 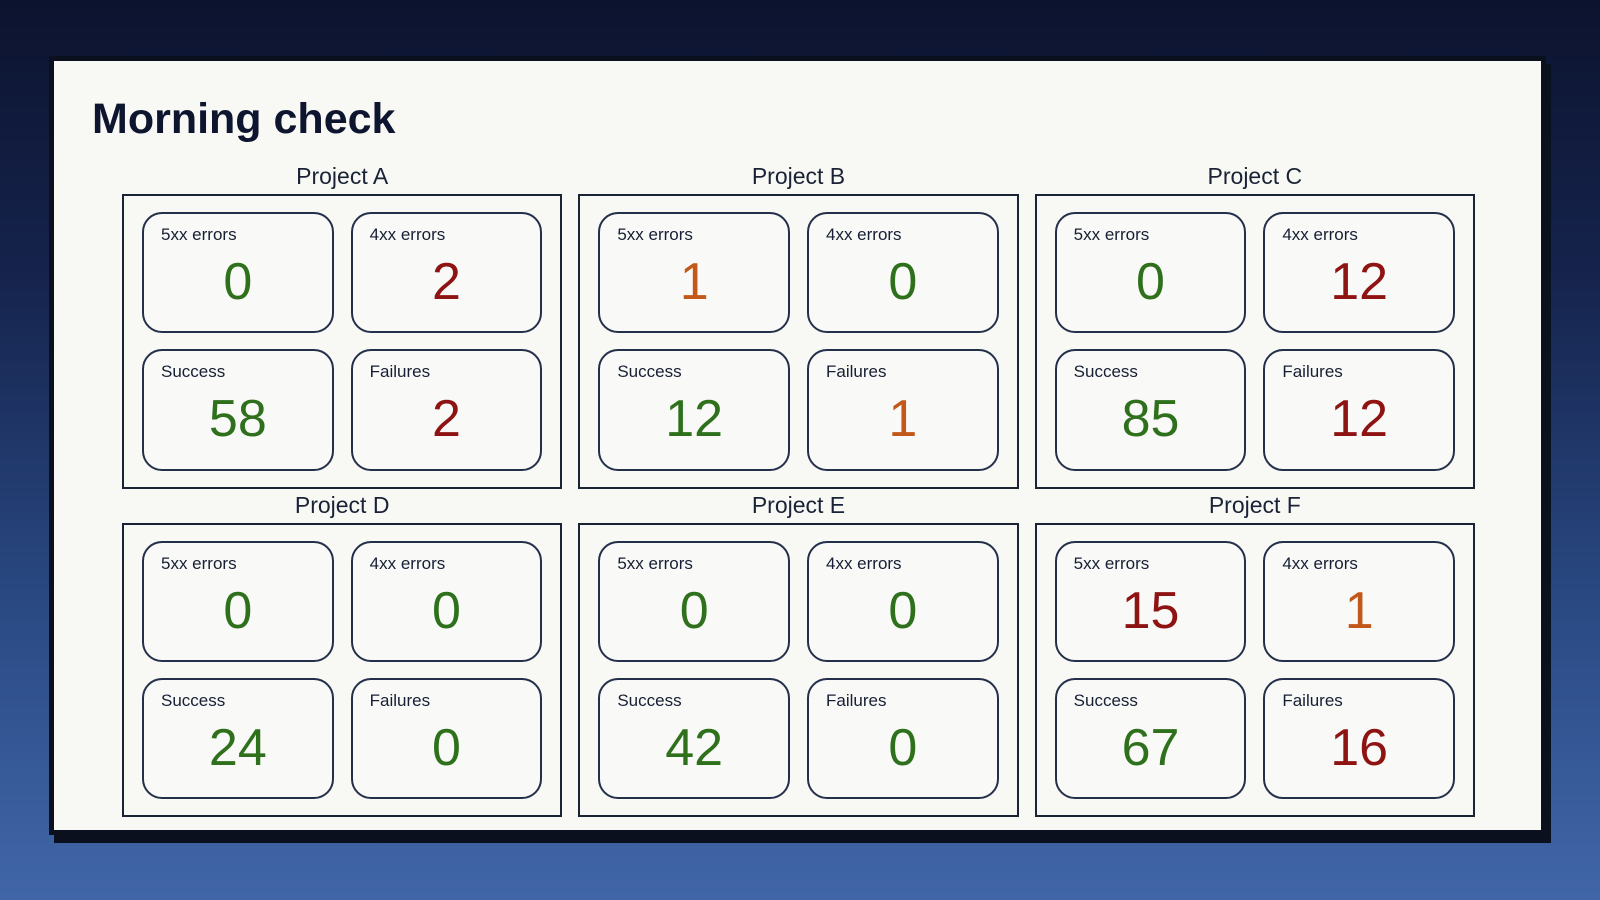 I want to click on metric-value: 16, so click(x=1359, y=747).